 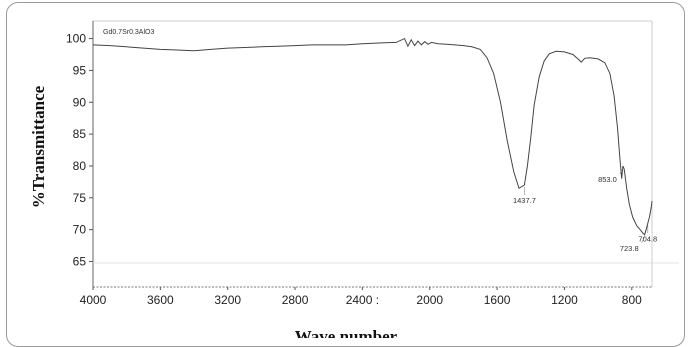 I want to click on y-tick-label: 95, so click(x=80, y=70).